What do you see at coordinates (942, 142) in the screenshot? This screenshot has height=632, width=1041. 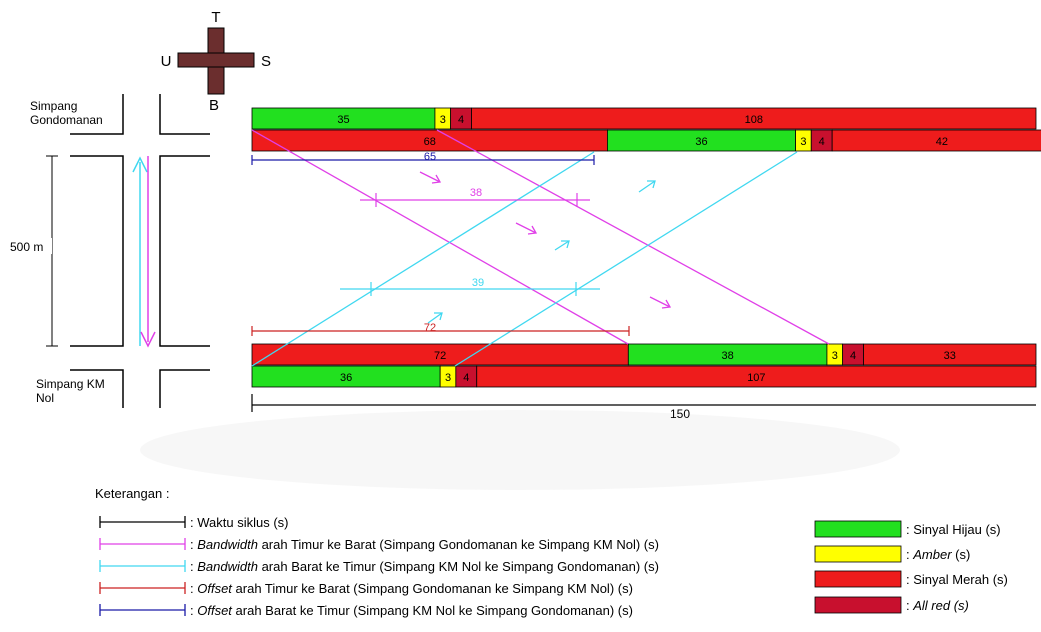 I see `signal-phase-duration: 42` at bounding box center [942, 142].